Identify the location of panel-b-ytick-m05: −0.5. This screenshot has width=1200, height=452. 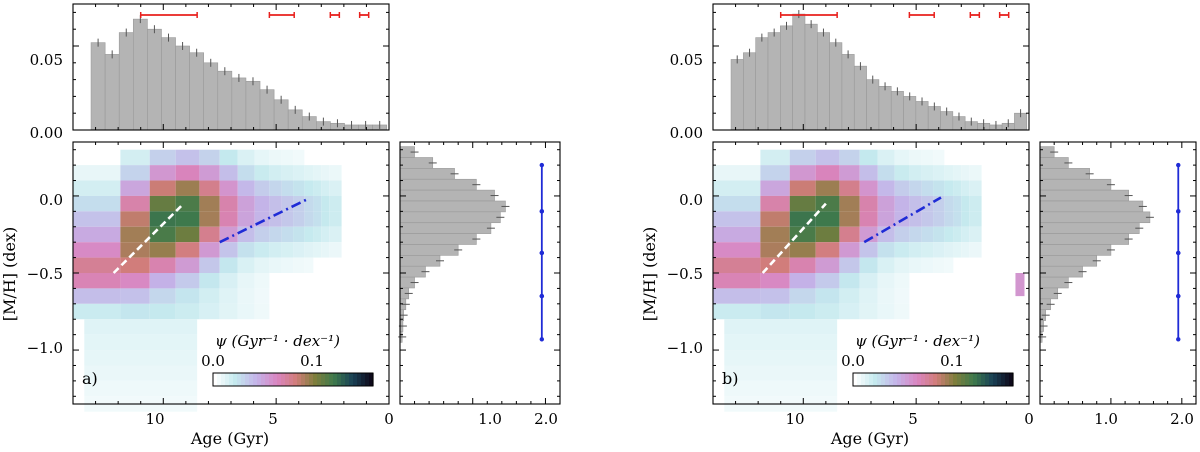
(685, 274).